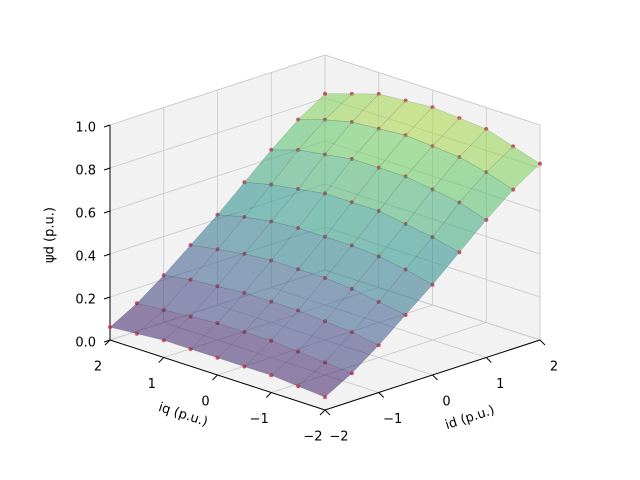 The height and width of the screenshot is (480, 640). Describe the element at coordinates (85, 343) in the screenshot. I see `z-tick-label: 0.0` at that location.